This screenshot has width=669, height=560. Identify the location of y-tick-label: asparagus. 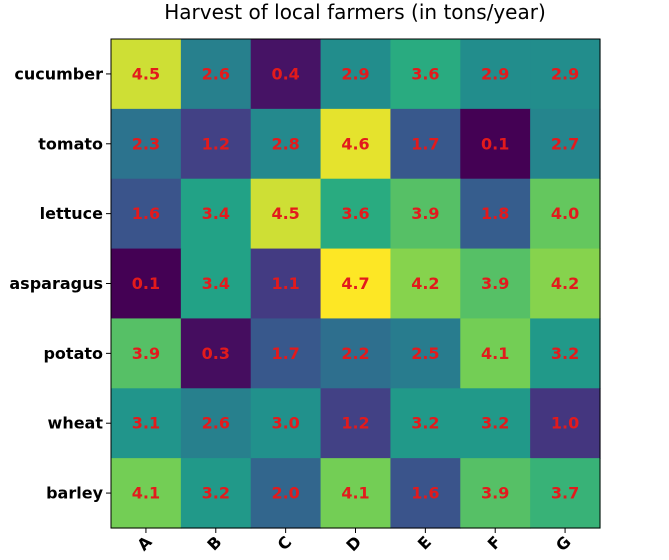
(56, 283).